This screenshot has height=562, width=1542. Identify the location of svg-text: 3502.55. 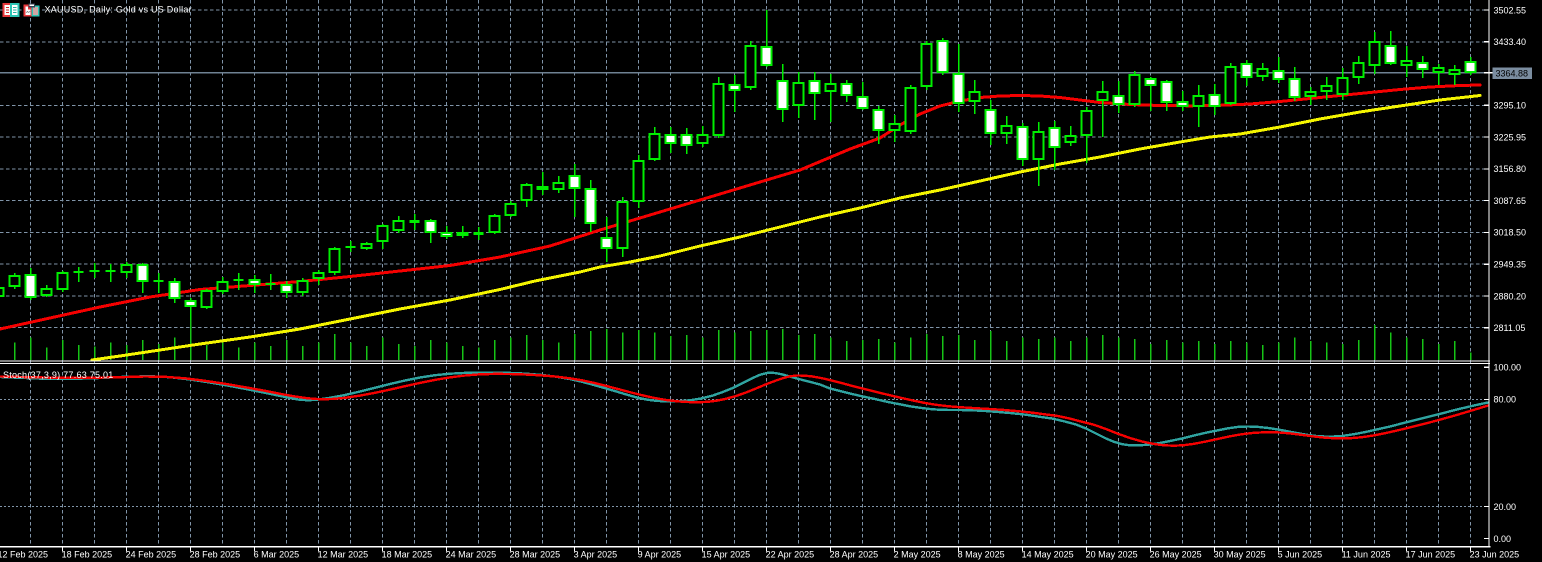
(1510, 10).